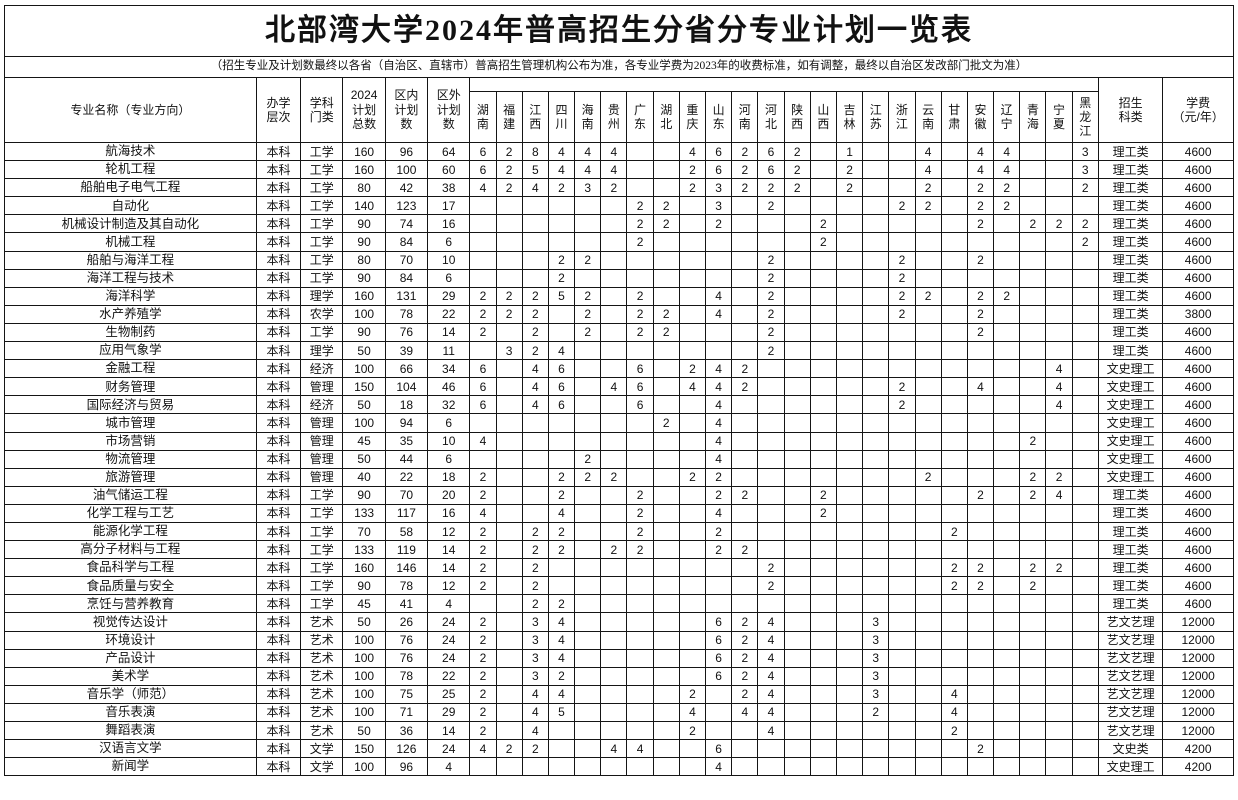  Describe the element at coordinates (322, 296) in the screenshot. I see `cell-discipline: 理学` at that location.